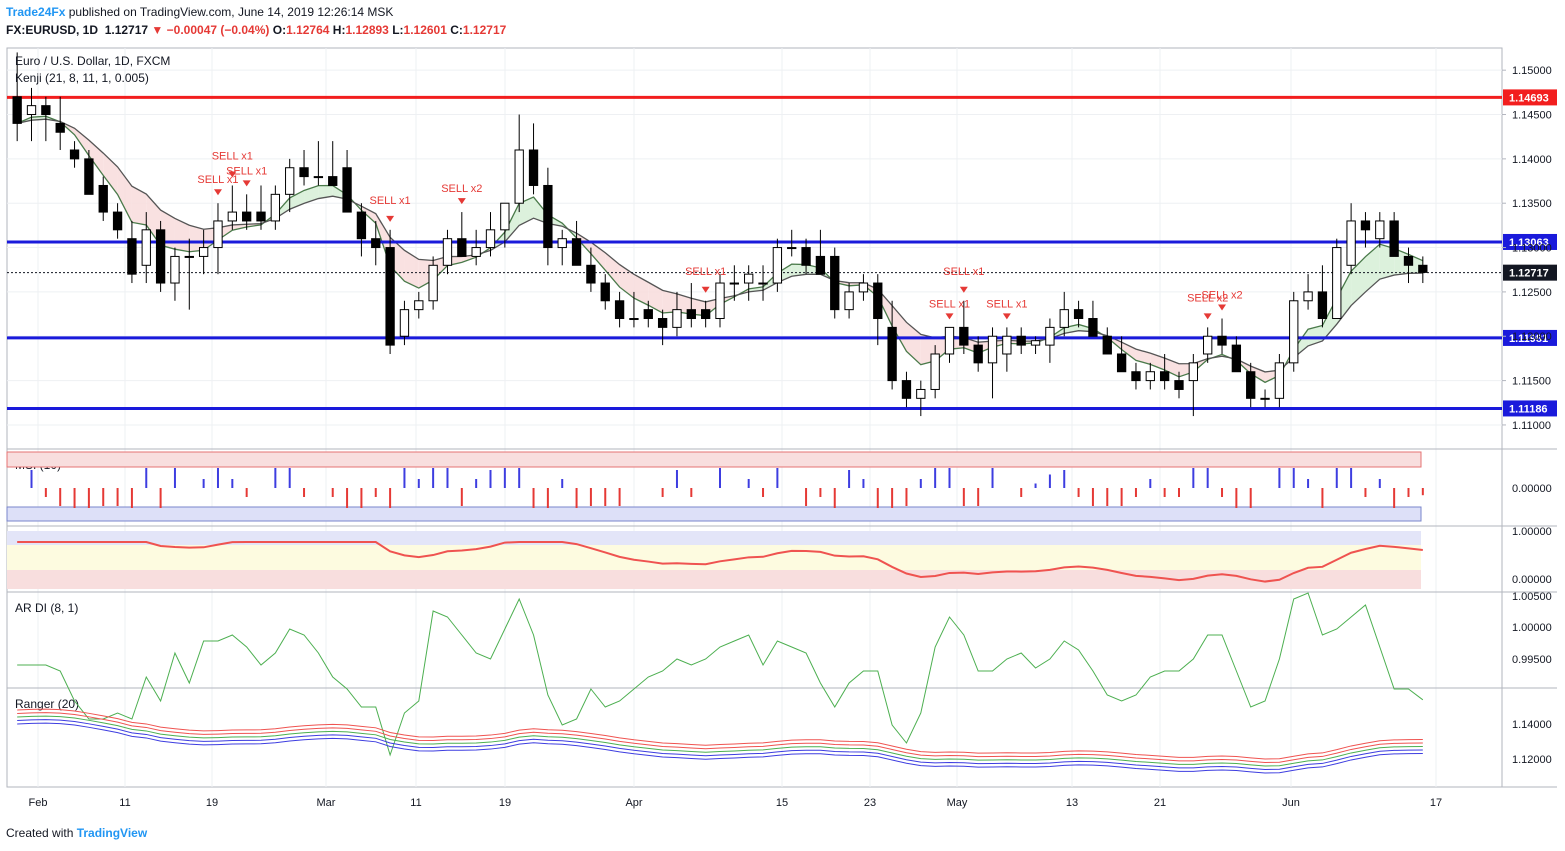 This screenshot has height=851, width=1565. I want to click on publisher-name: Trade24Fx, so click(36, 12).